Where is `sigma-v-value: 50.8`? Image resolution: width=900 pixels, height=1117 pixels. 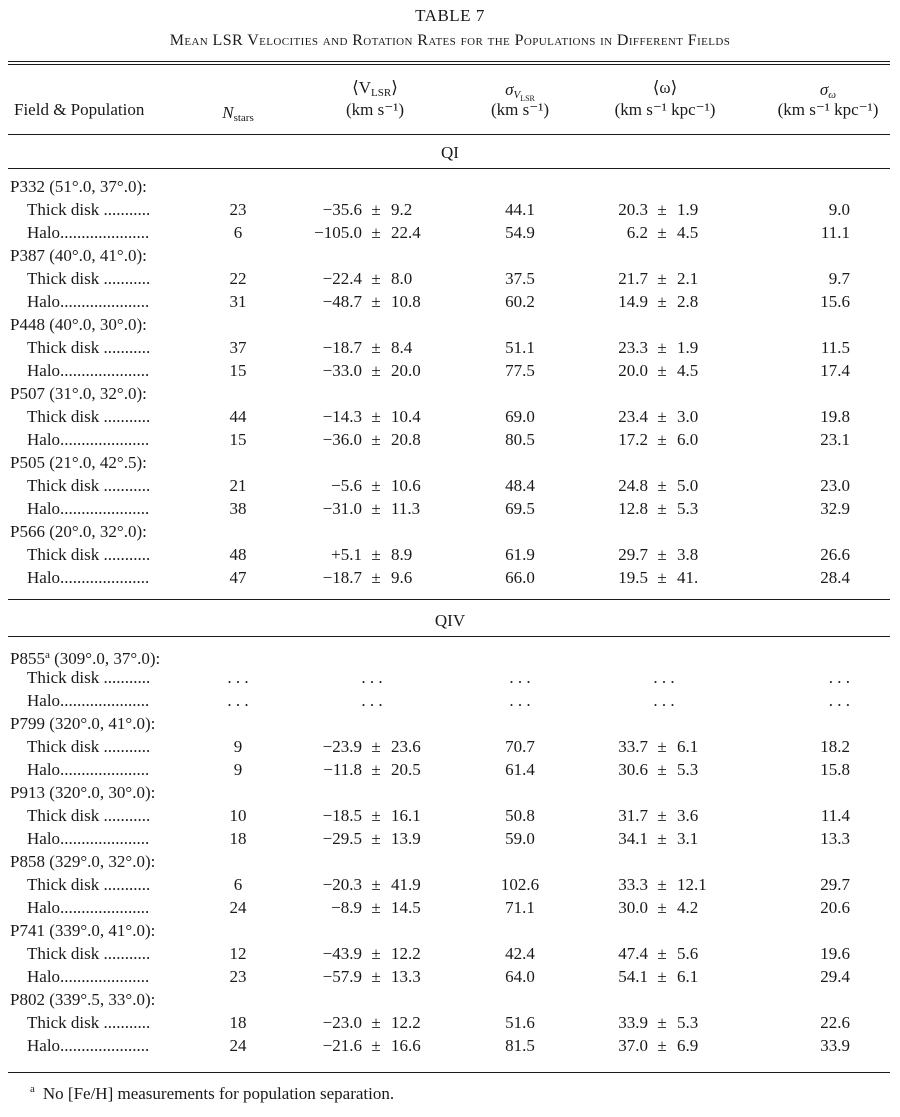 sigma-v-value: 50.8 is located at coordinates (520, 815).